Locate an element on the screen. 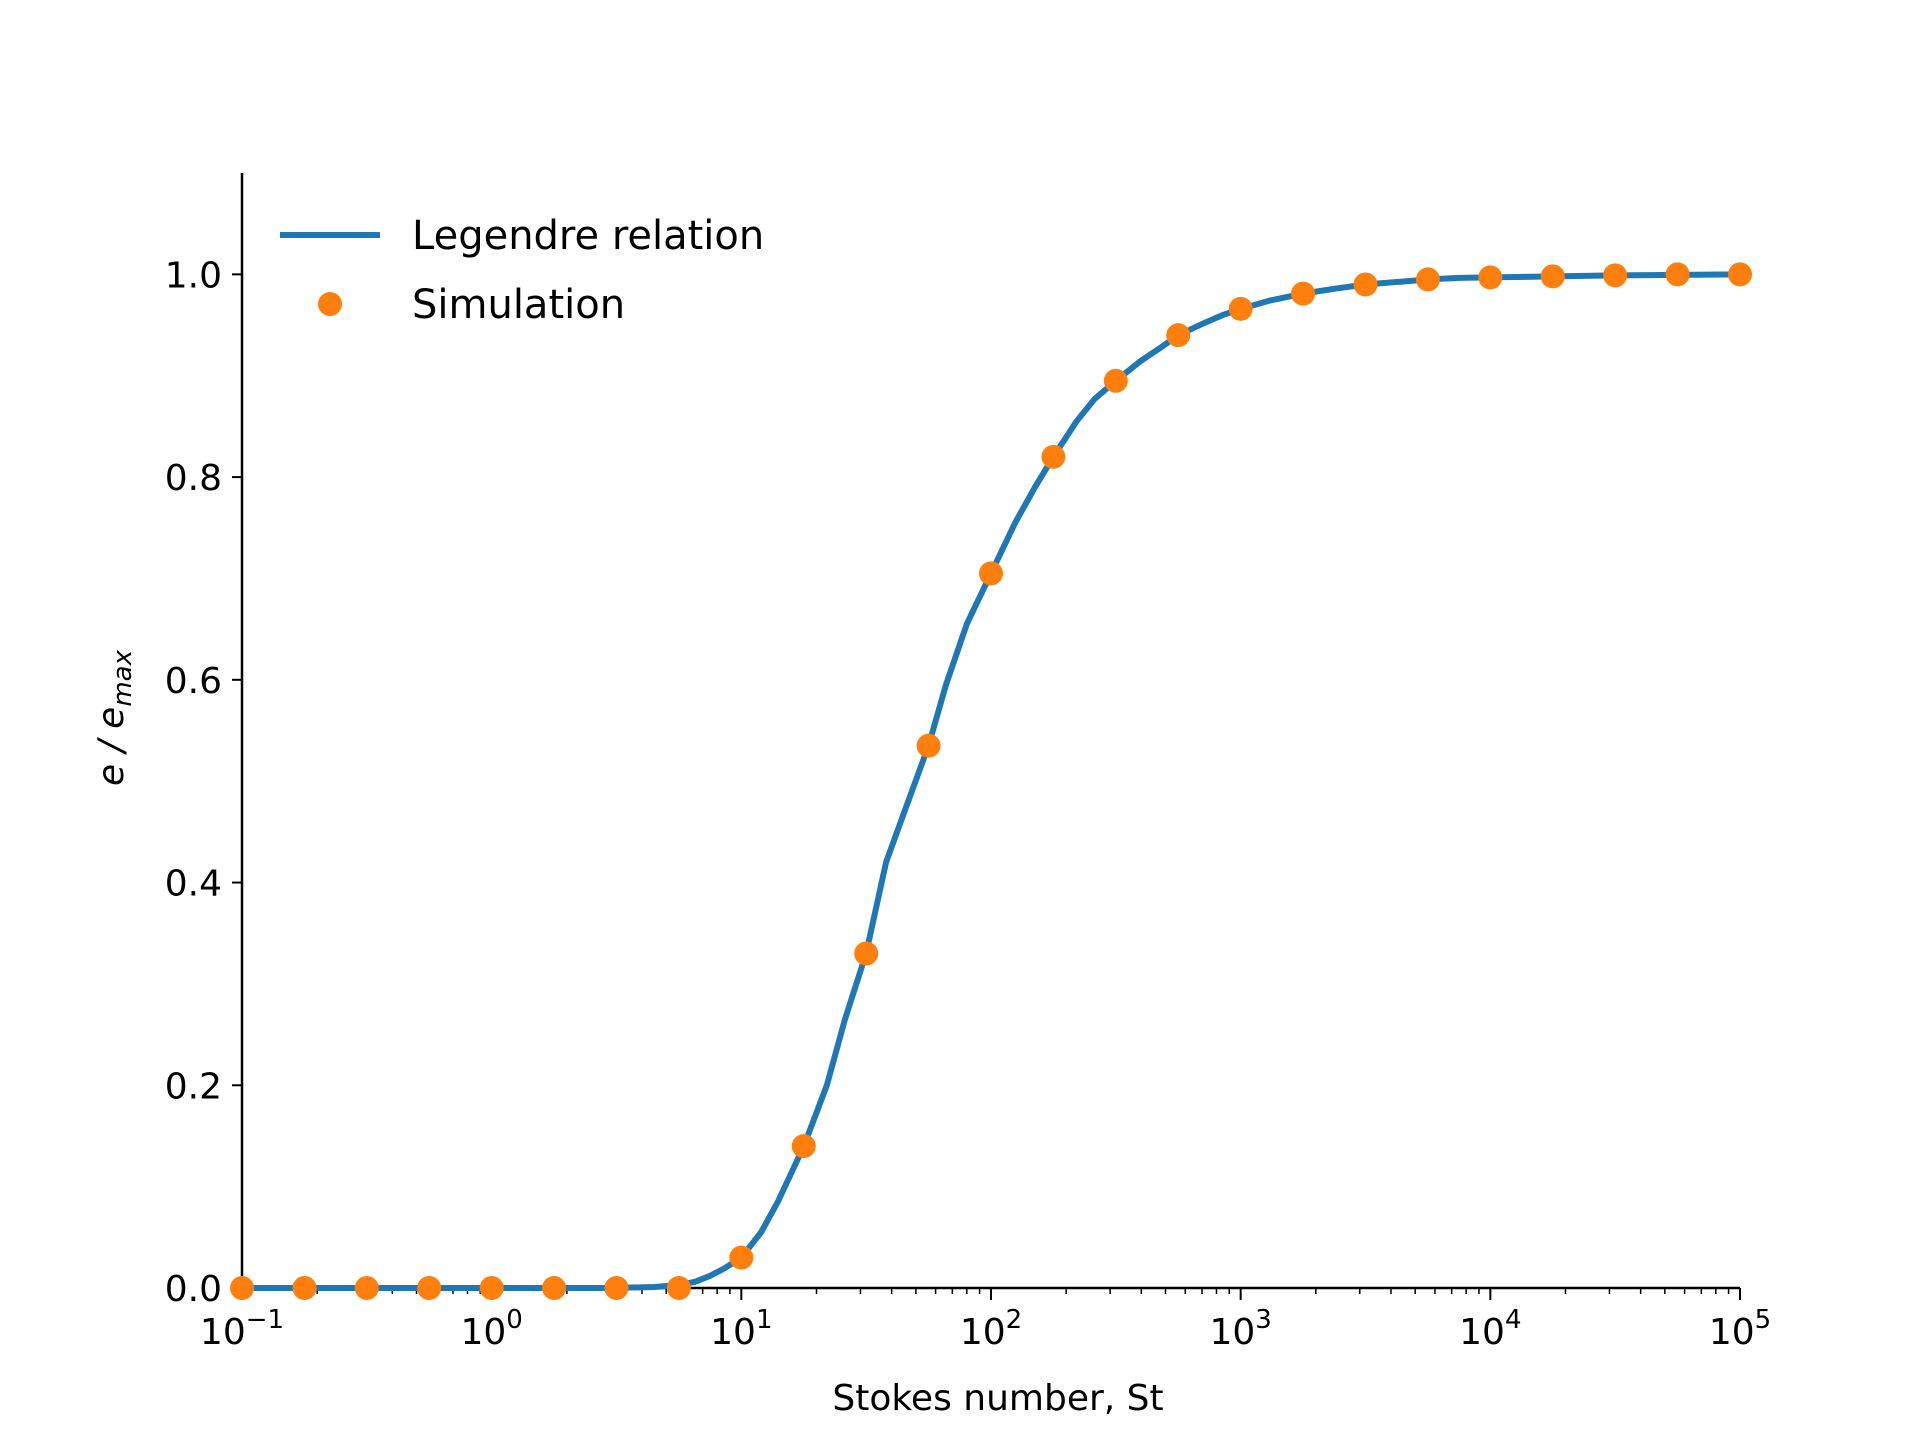 Image resolution: width=1920 pixels, height=1440 pixels. x-tick-label: 10¹ is located at coordinates (741, 1329).